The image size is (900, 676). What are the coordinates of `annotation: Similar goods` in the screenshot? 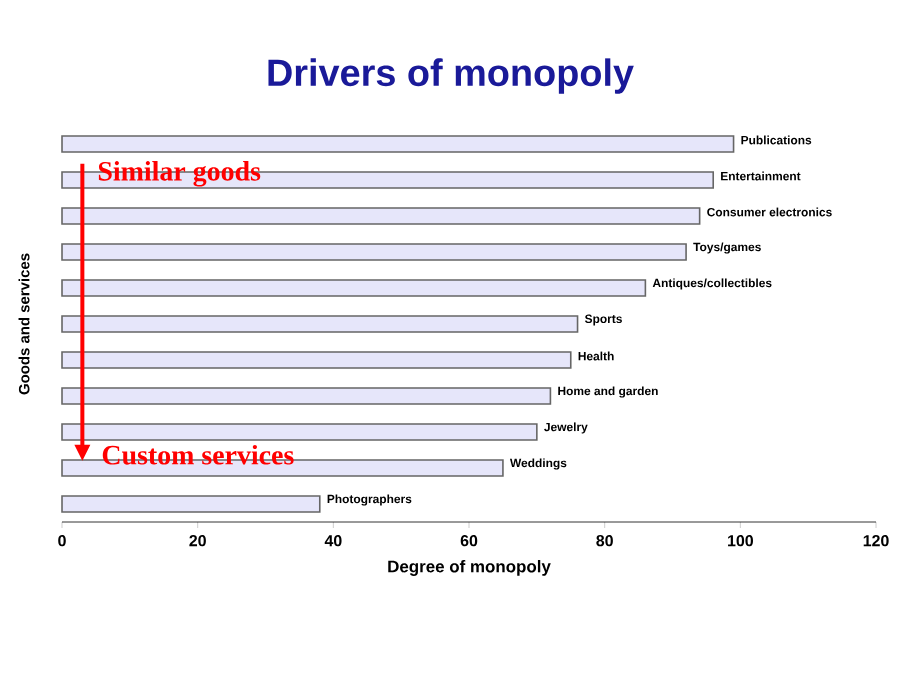 It's located at (179, 174).